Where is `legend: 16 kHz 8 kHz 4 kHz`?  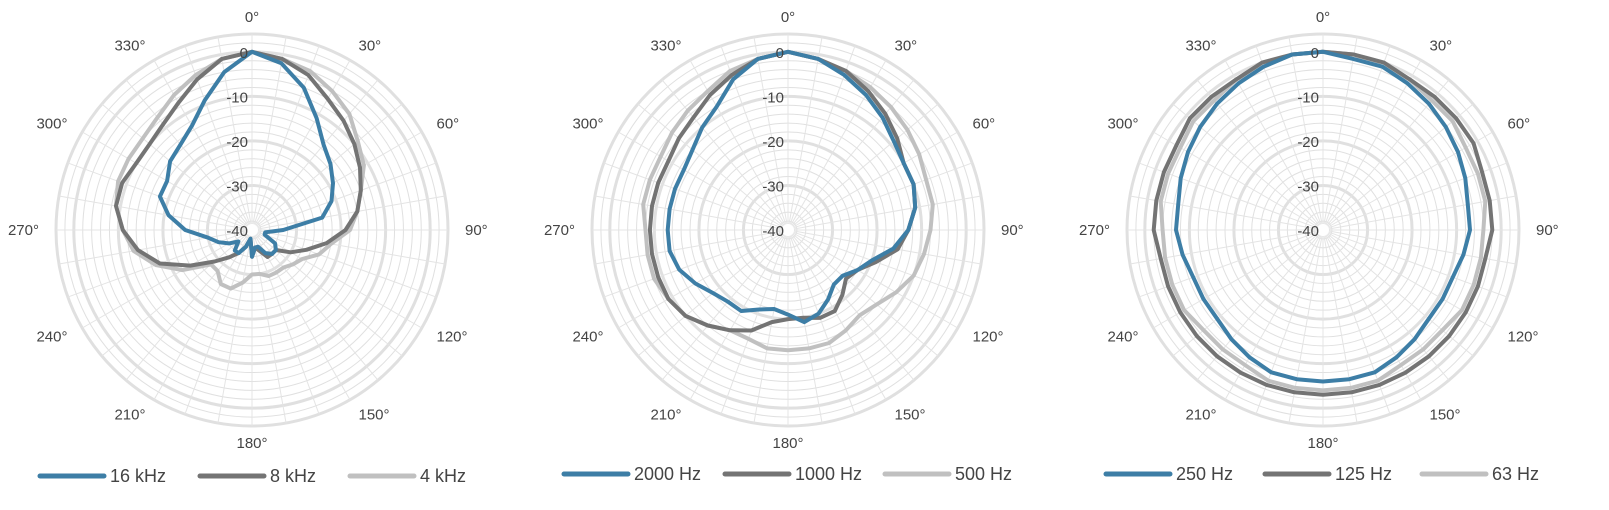 legend: 16 kHz 8 kHz 4 kHz is located at coordinates (251, 476).